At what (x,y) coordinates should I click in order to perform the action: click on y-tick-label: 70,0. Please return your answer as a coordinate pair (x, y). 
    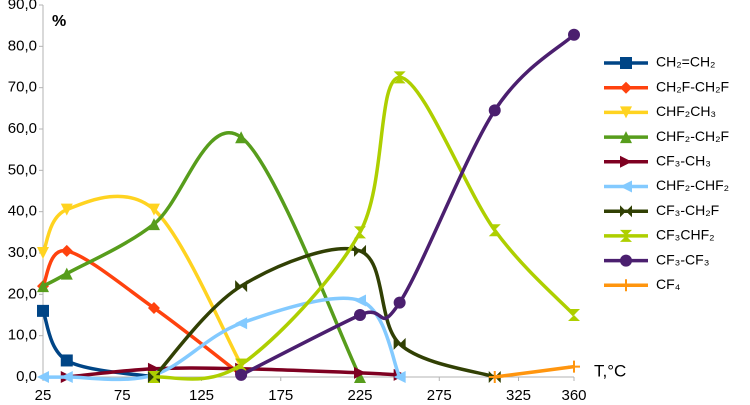
    Looking at the image, I should click on (22, 87).